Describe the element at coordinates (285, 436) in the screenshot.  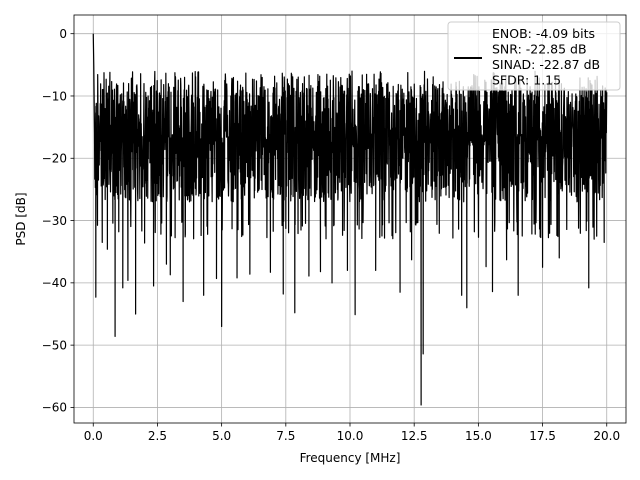
I see `x-tick-label: 7.5` at that location.